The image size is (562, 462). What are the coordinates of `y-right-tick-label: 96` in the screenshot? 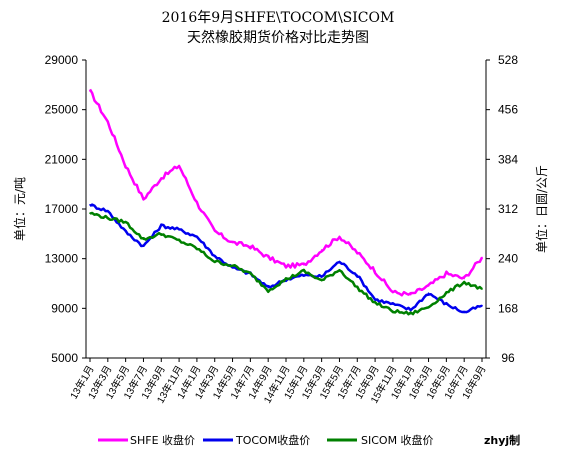 It's located at (508, 358).